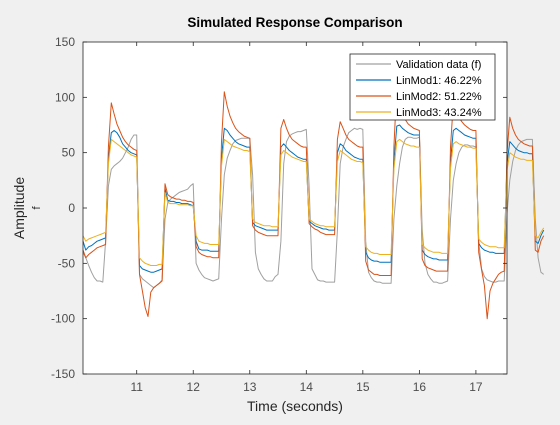 The image size is (560, 425). What do you see at coordinates (307, 387) in the screenshot?
I see `x-tick-label: 14` at bounding box center [307, 387].